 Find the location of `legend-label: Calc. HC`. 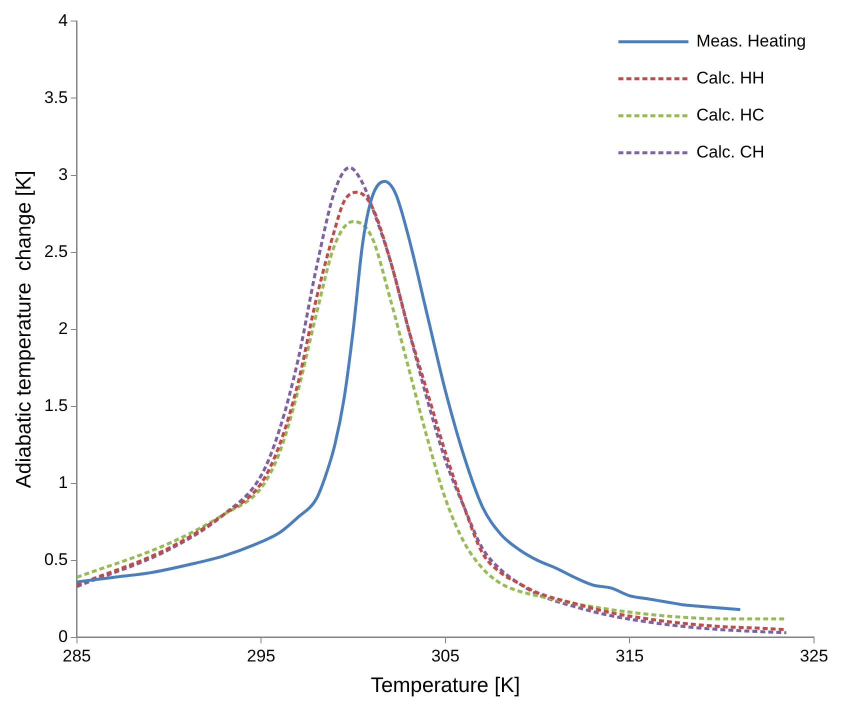

legend-label: Calc. HC is located at coordinates (730, 114).